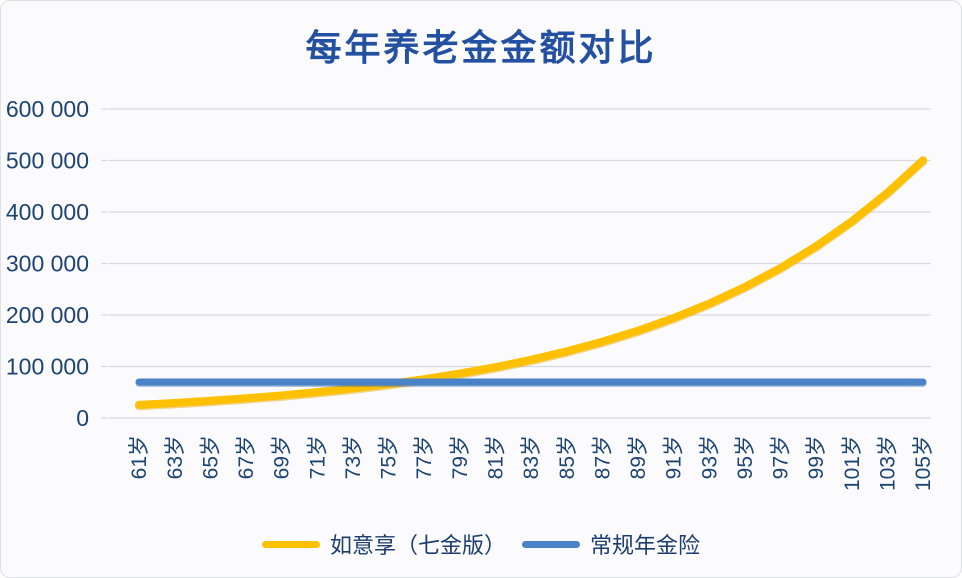 The height and width of the screenshot is (578, 962). What do you see at coordinates (888, 463) in the screenshot?
I see `x-axis-label: 103岁` at bounding box center [888, 463].